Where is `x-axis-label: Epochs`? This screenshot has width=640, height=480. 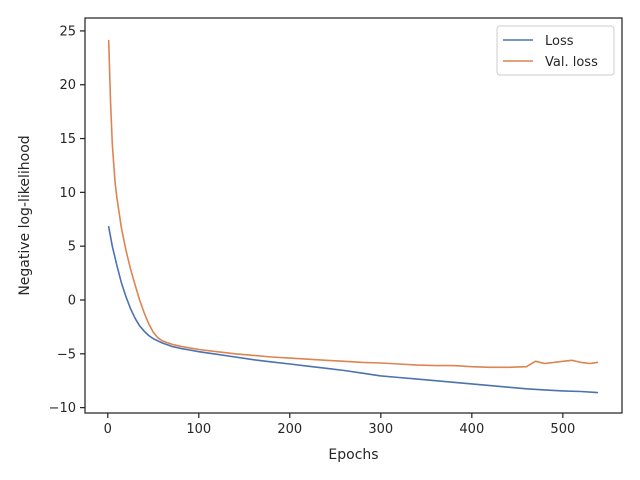
x-axis-label: Epochs is located at coordinates (353, 455).